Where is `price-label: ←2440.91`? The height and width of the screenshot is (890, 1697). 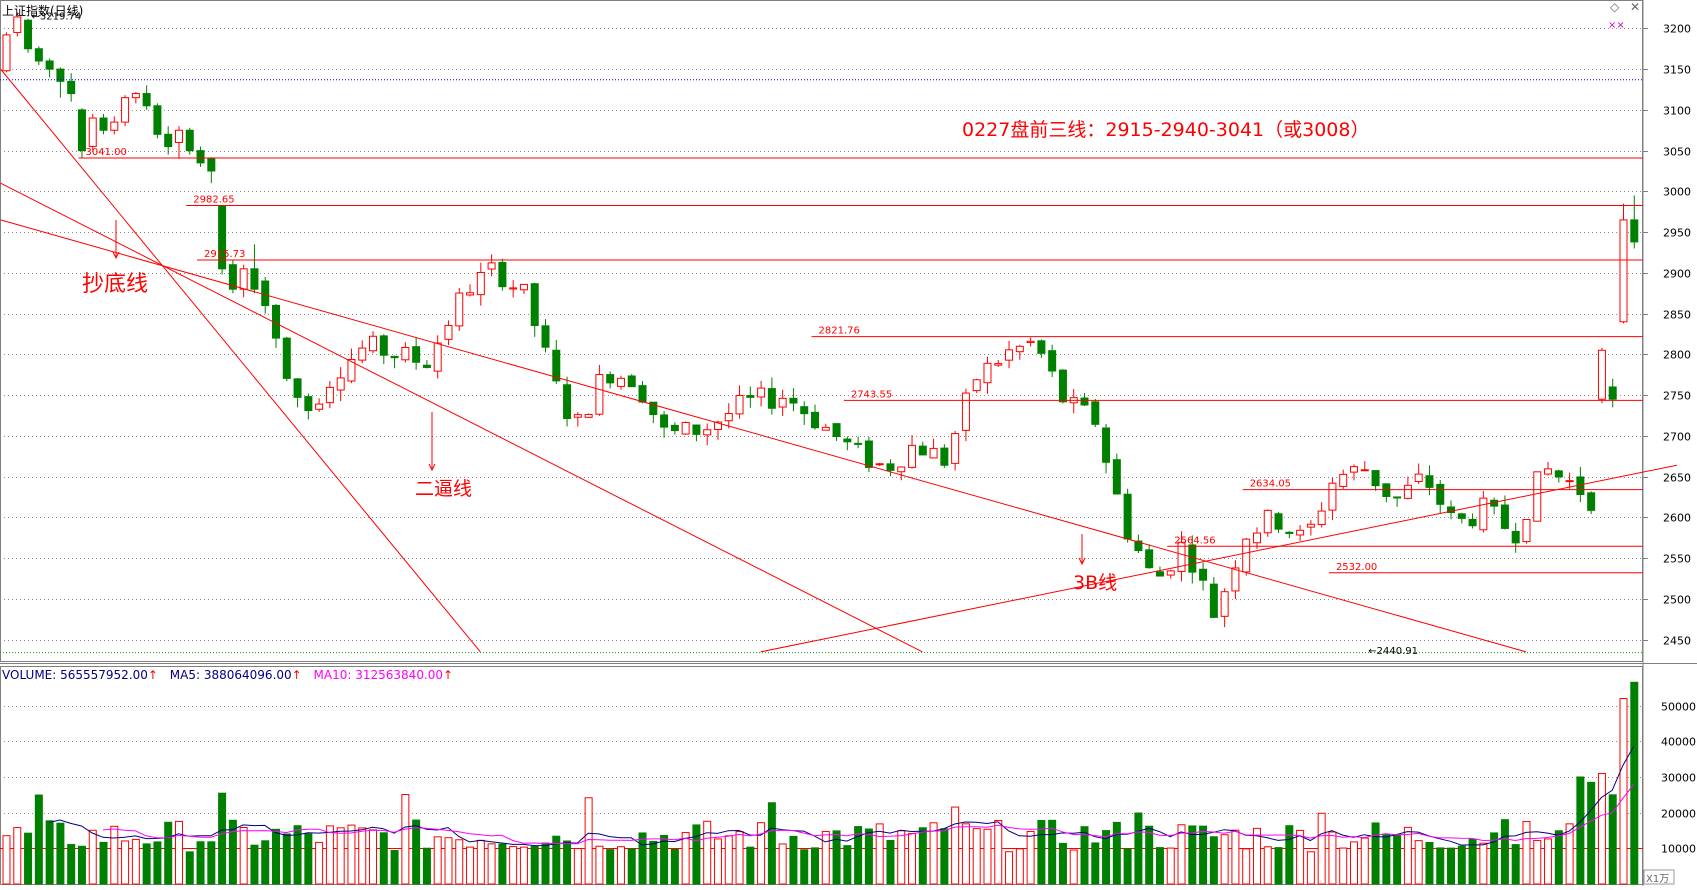
price-label: ←2440.91 is located at coordinates (1393, 651).